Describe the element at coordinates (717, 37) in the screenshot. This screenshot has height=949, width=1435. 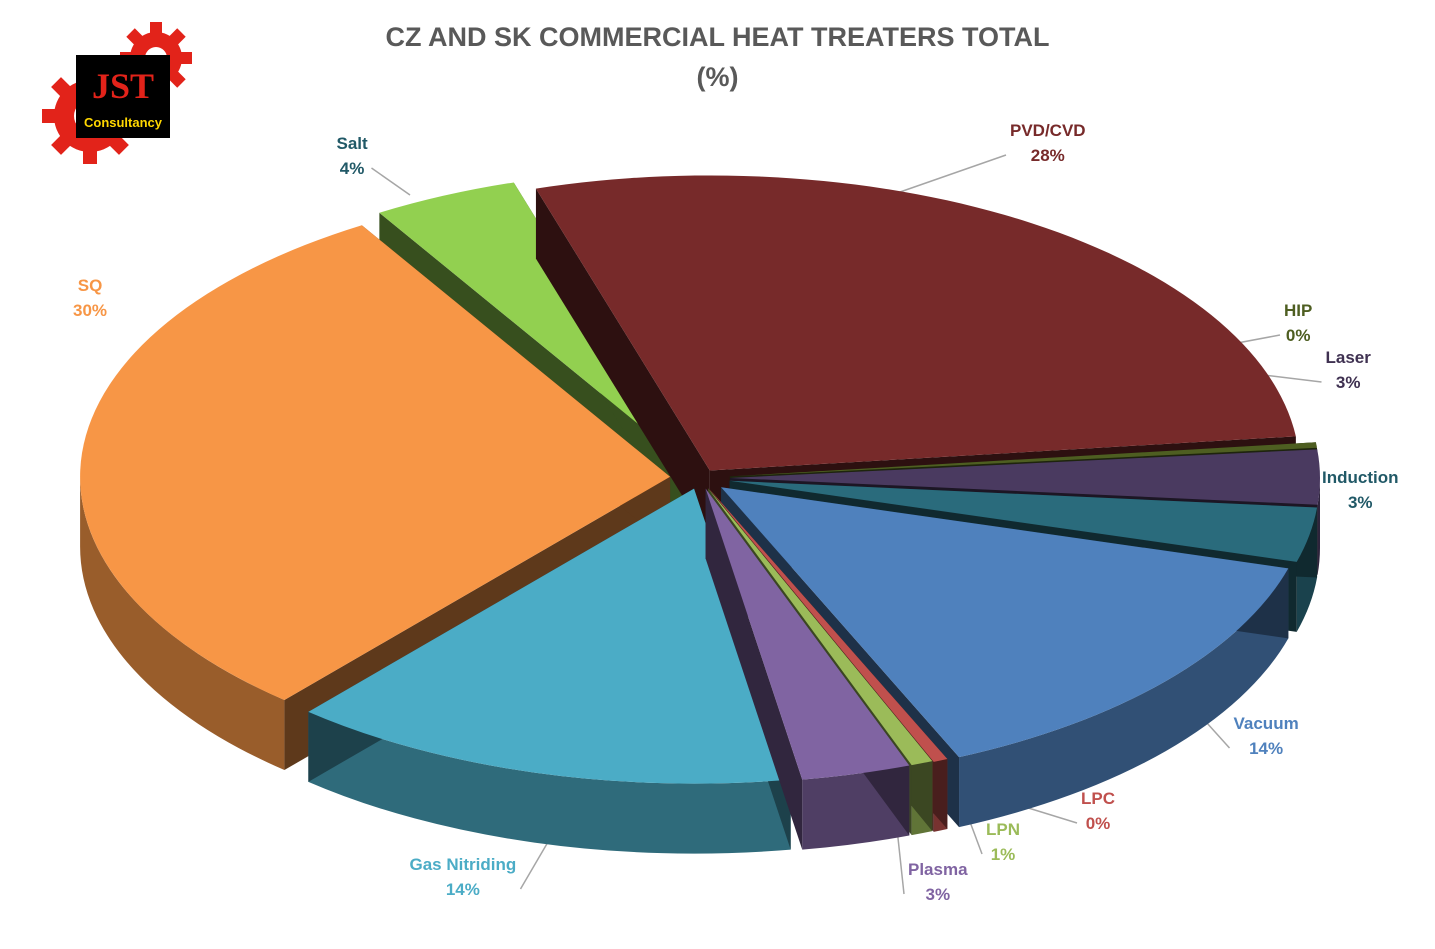
I see `chart-title: CZ AND SK COMMERCIAL HEAT TREATERS TOTAL` at that location.